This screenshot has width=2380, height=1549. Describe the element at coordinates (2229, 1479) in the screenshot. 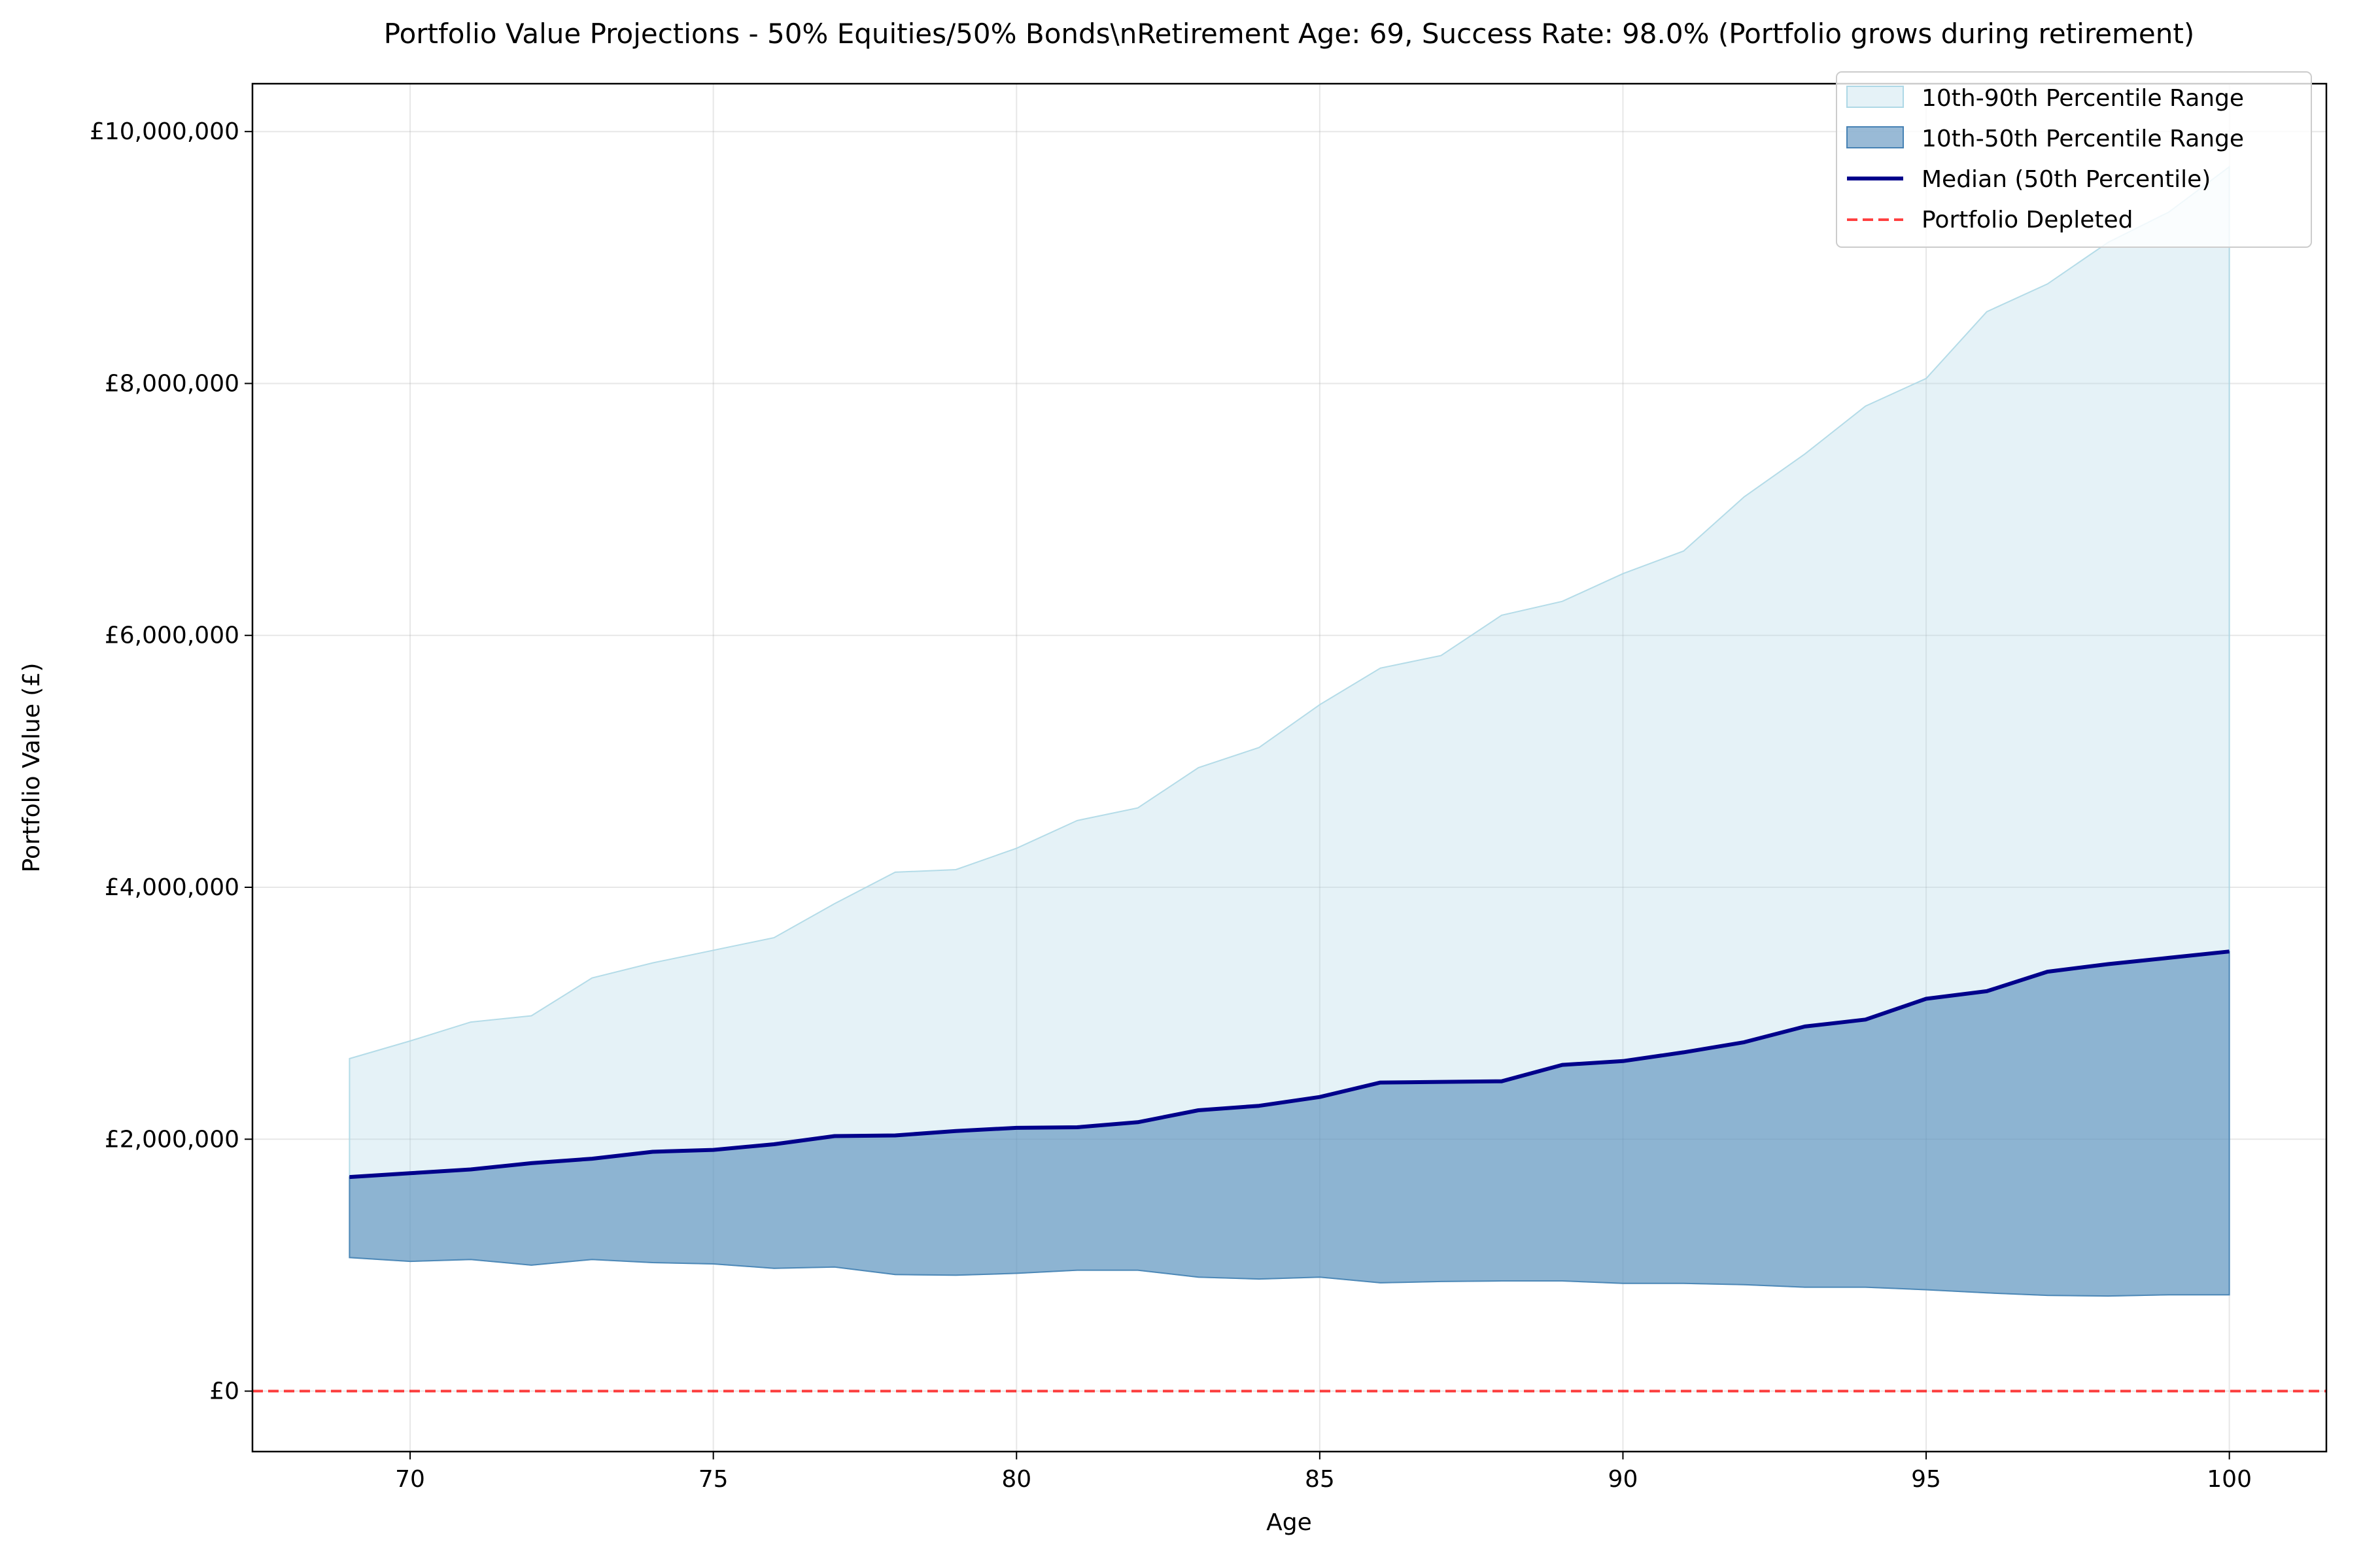

I see `x-tick-label: 100` at that location.